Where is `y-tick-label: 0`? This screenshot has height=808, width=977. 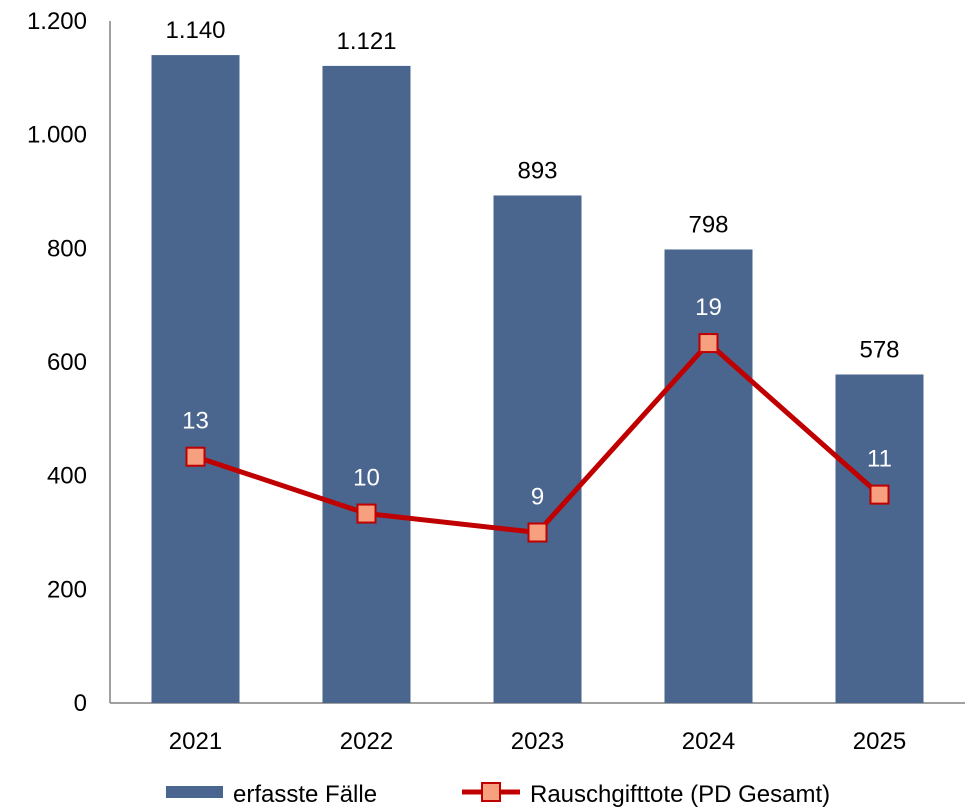 y-tick-label: 0 is located at coordinates (80, 703).